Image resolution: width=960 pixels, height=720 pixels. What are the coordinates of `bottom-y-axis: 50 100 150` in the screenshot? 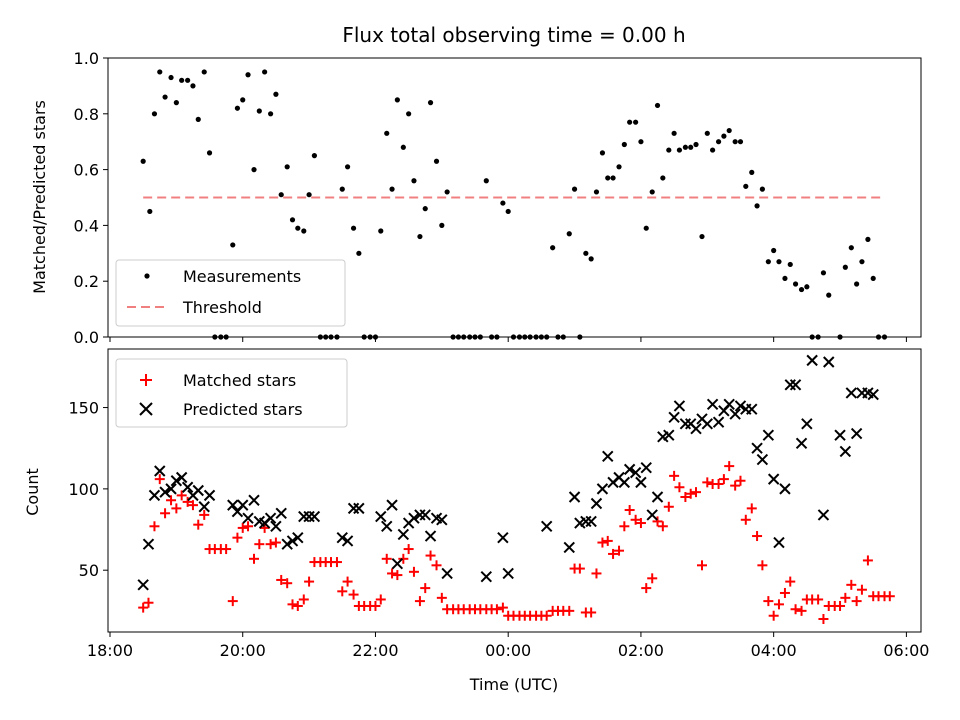 It's located at (88, 489).